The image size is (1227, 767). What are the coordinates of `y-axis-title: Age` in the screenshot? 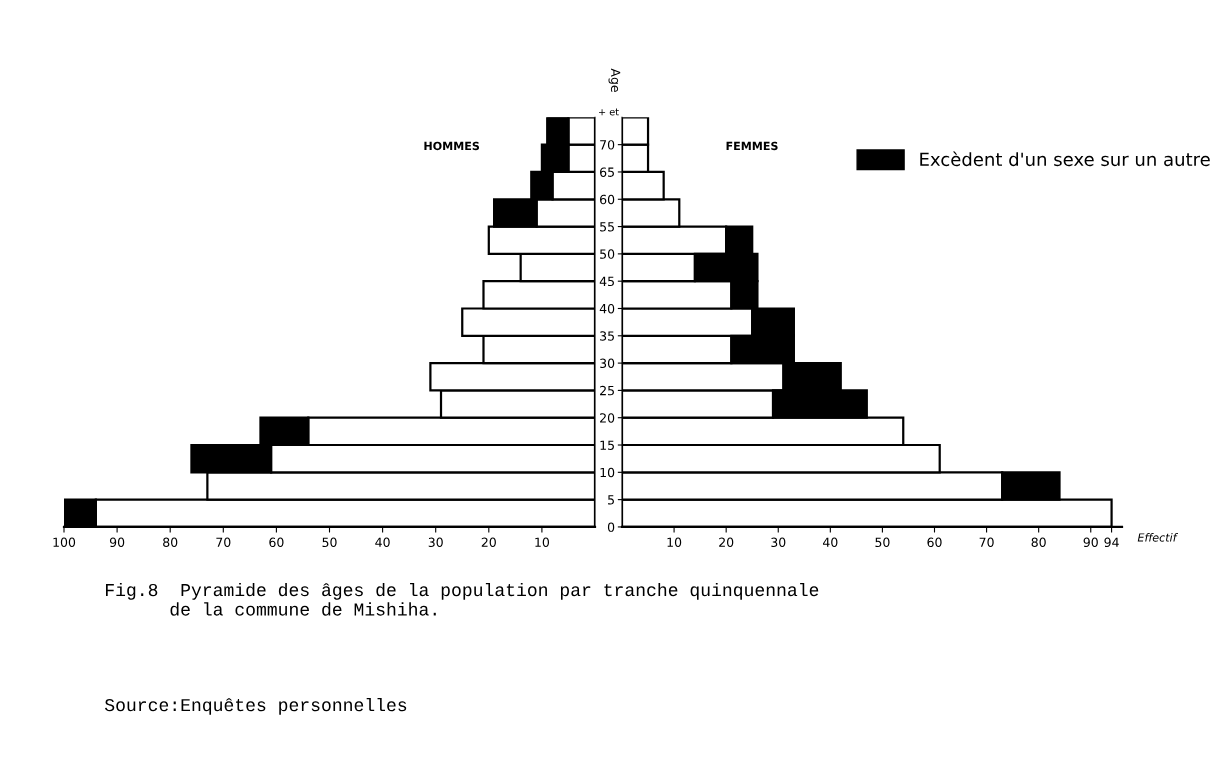 It's located at (614, 80).